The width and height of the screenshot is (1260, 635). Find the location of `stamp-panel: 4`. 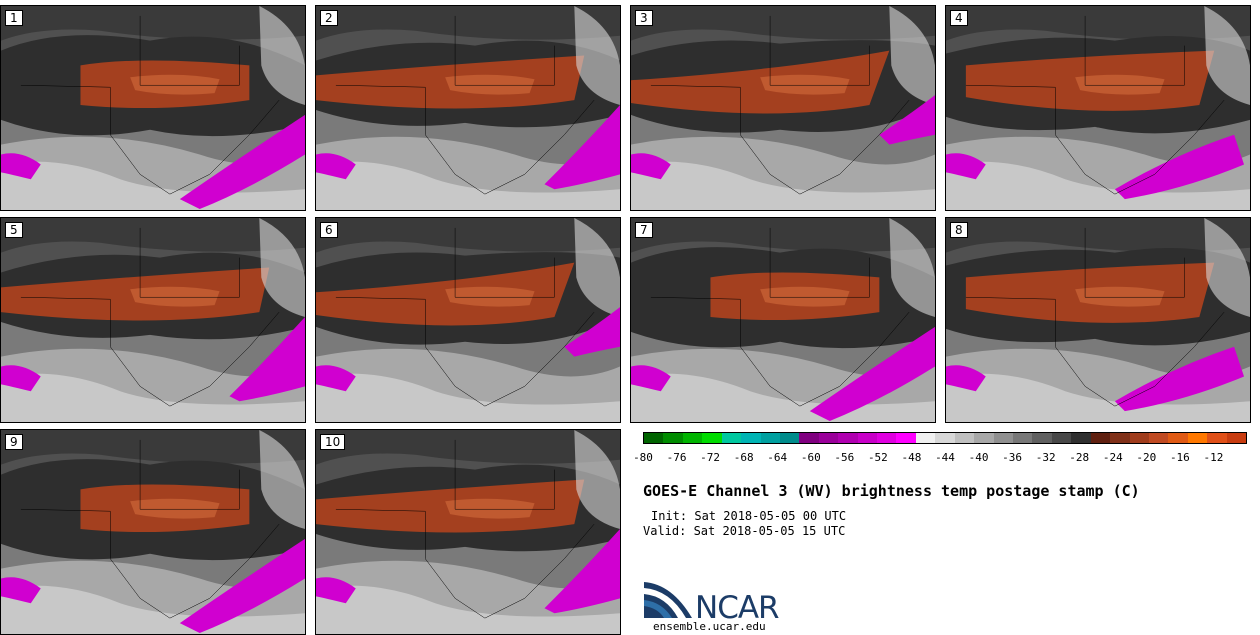

stamp-panel: 4 is located at coordinates (1098, 108).